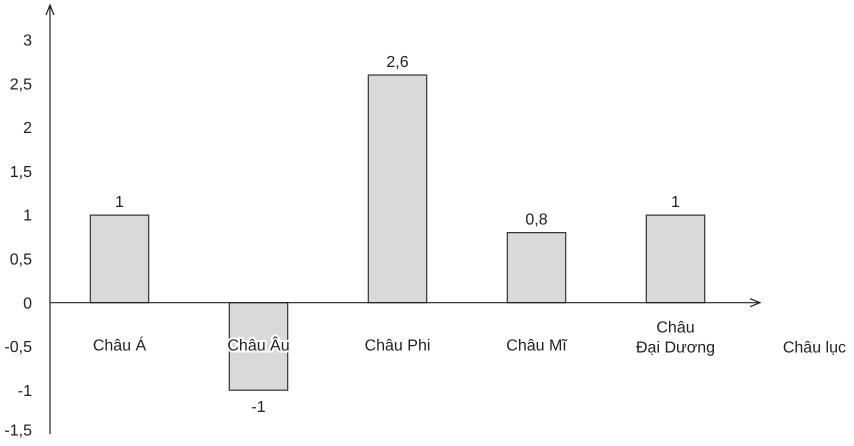  Describe the element at coordinates (27, 303) in the screenshot. I see `y-tick-label: 0` at that location.